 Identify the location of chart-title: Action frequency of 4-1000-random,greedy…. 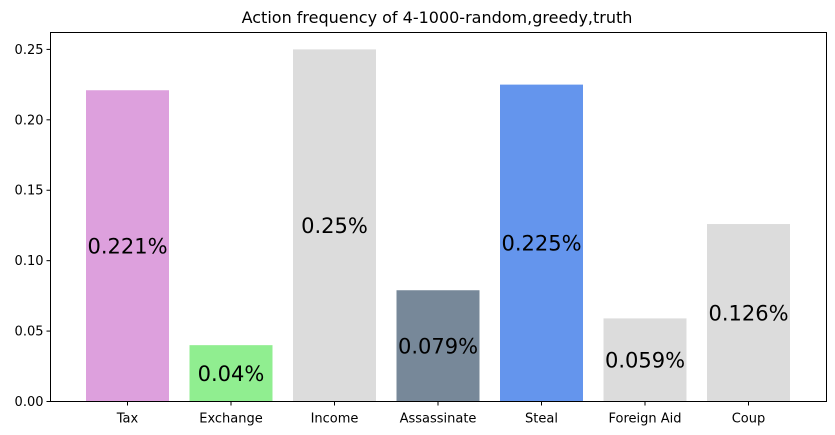
(437, 17).